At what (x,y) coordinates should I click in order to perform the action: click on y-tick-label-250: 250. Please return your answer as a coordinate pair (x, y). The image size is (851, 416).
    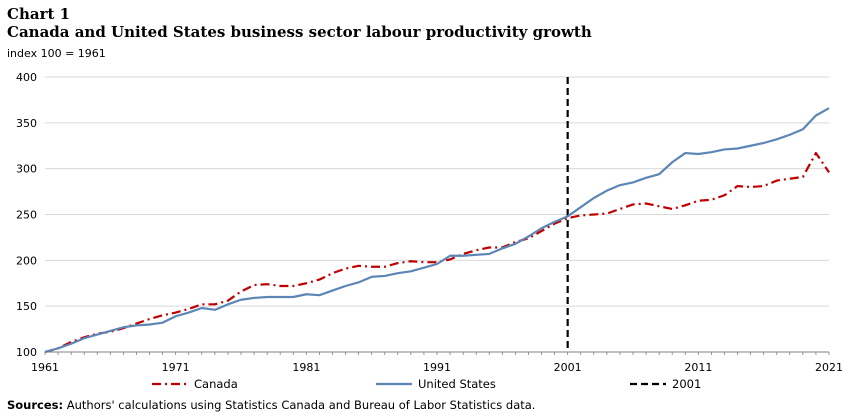
    Looking at the image, I should click on (26, 215).